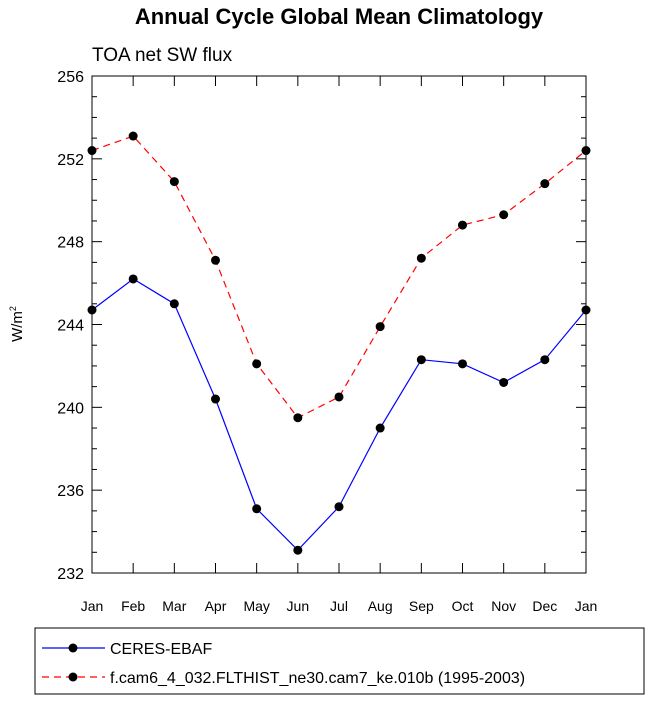  Describe the element at coordinates (544, 606) in the screenshot. I see `x-tick-label: Dec` at that location.